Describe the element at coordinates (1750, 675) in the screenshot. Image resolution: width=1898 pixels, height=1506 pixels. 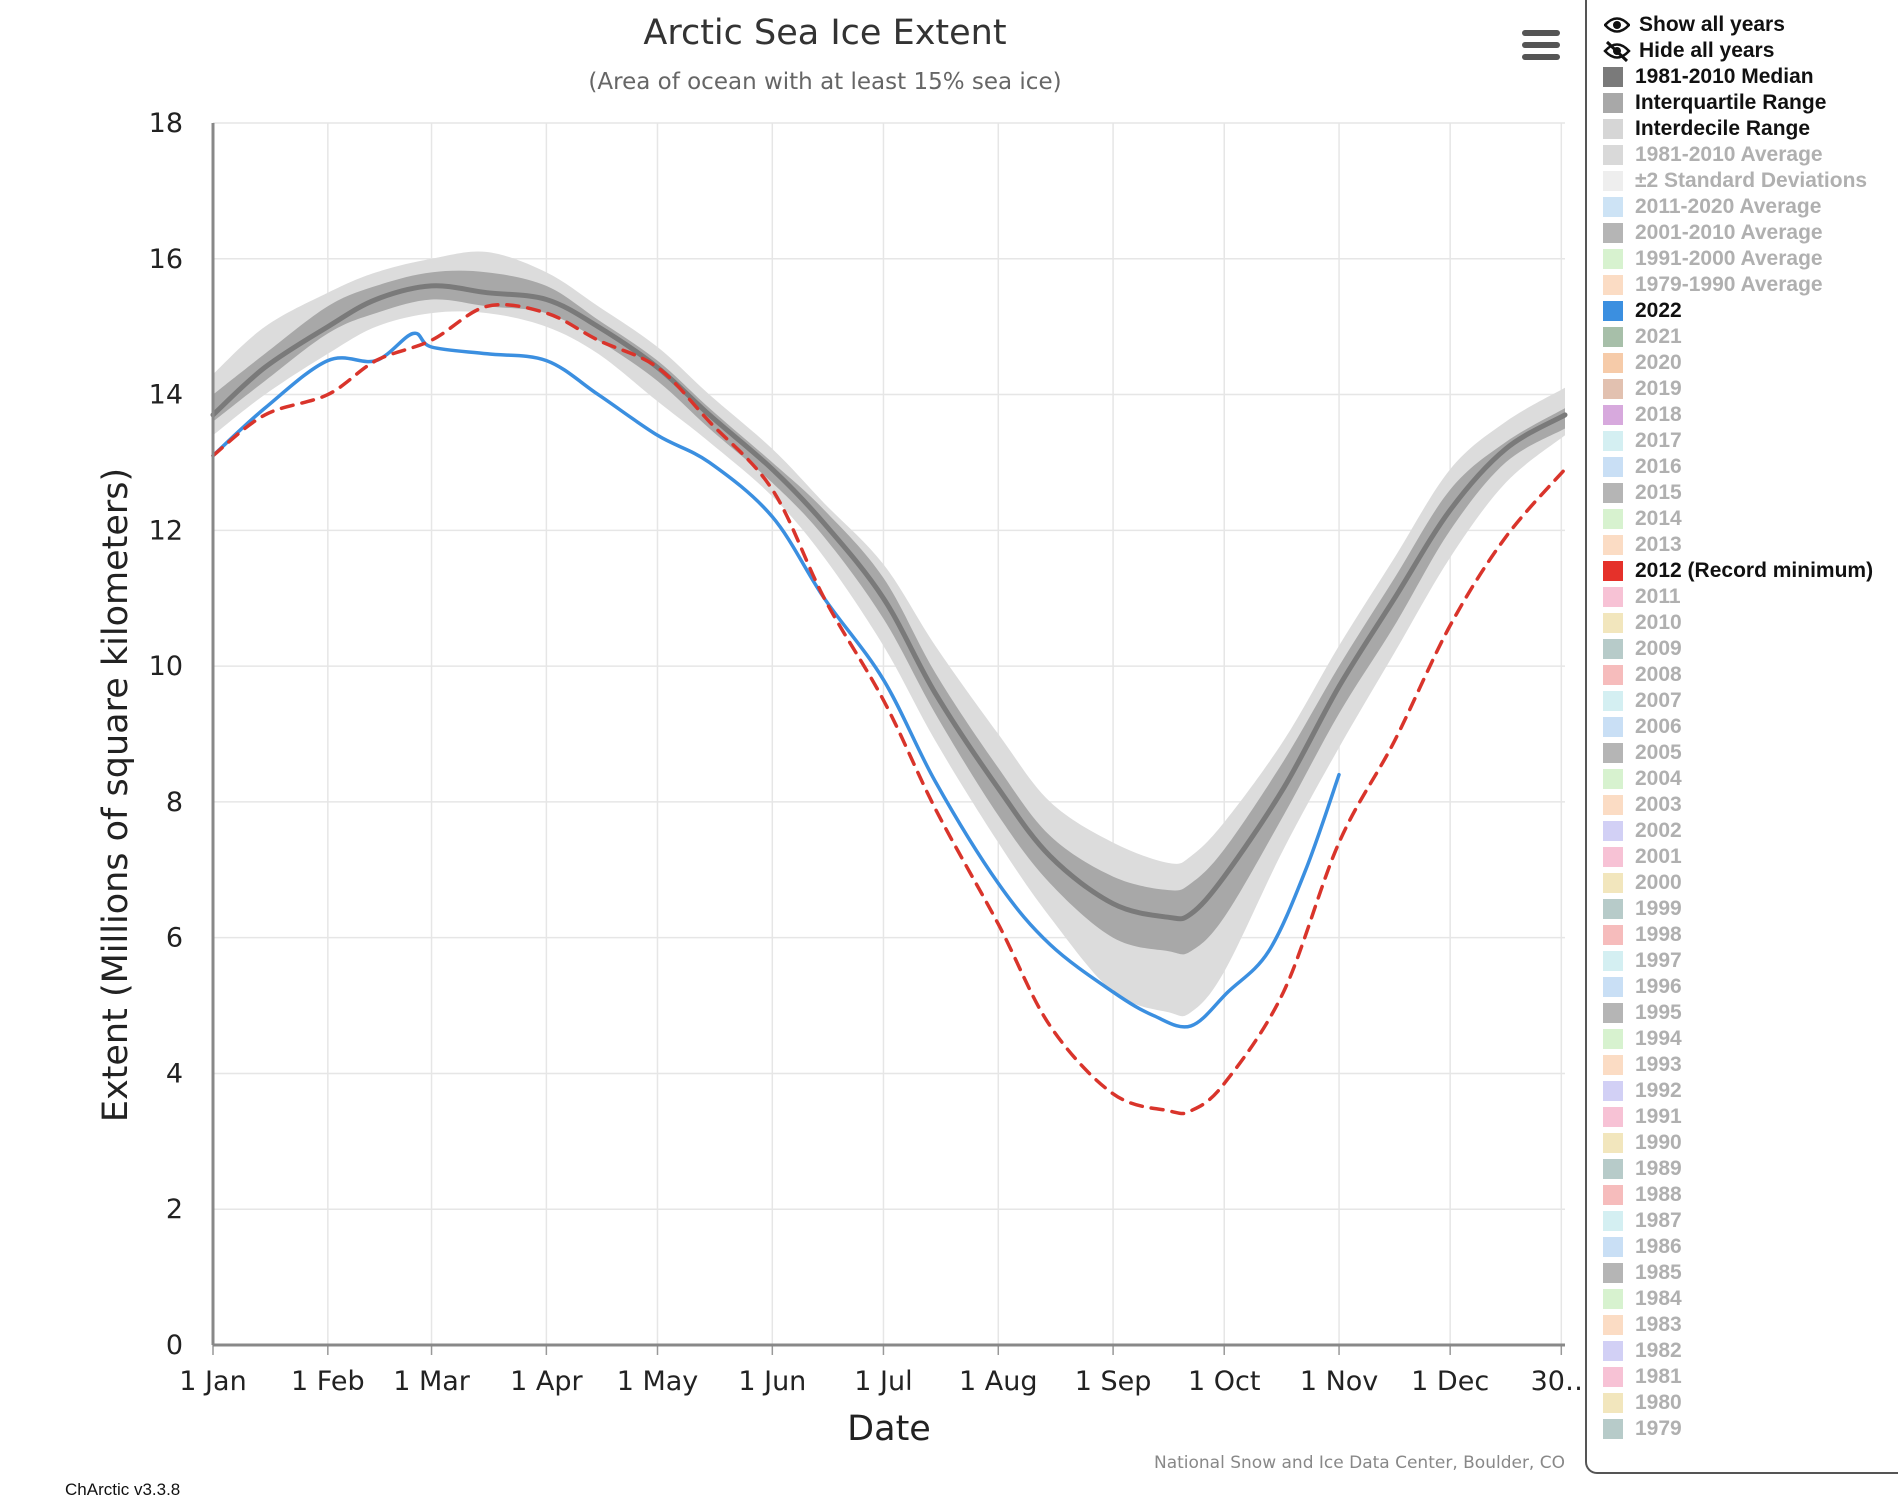
I see `legend-item: 2008` at that location.